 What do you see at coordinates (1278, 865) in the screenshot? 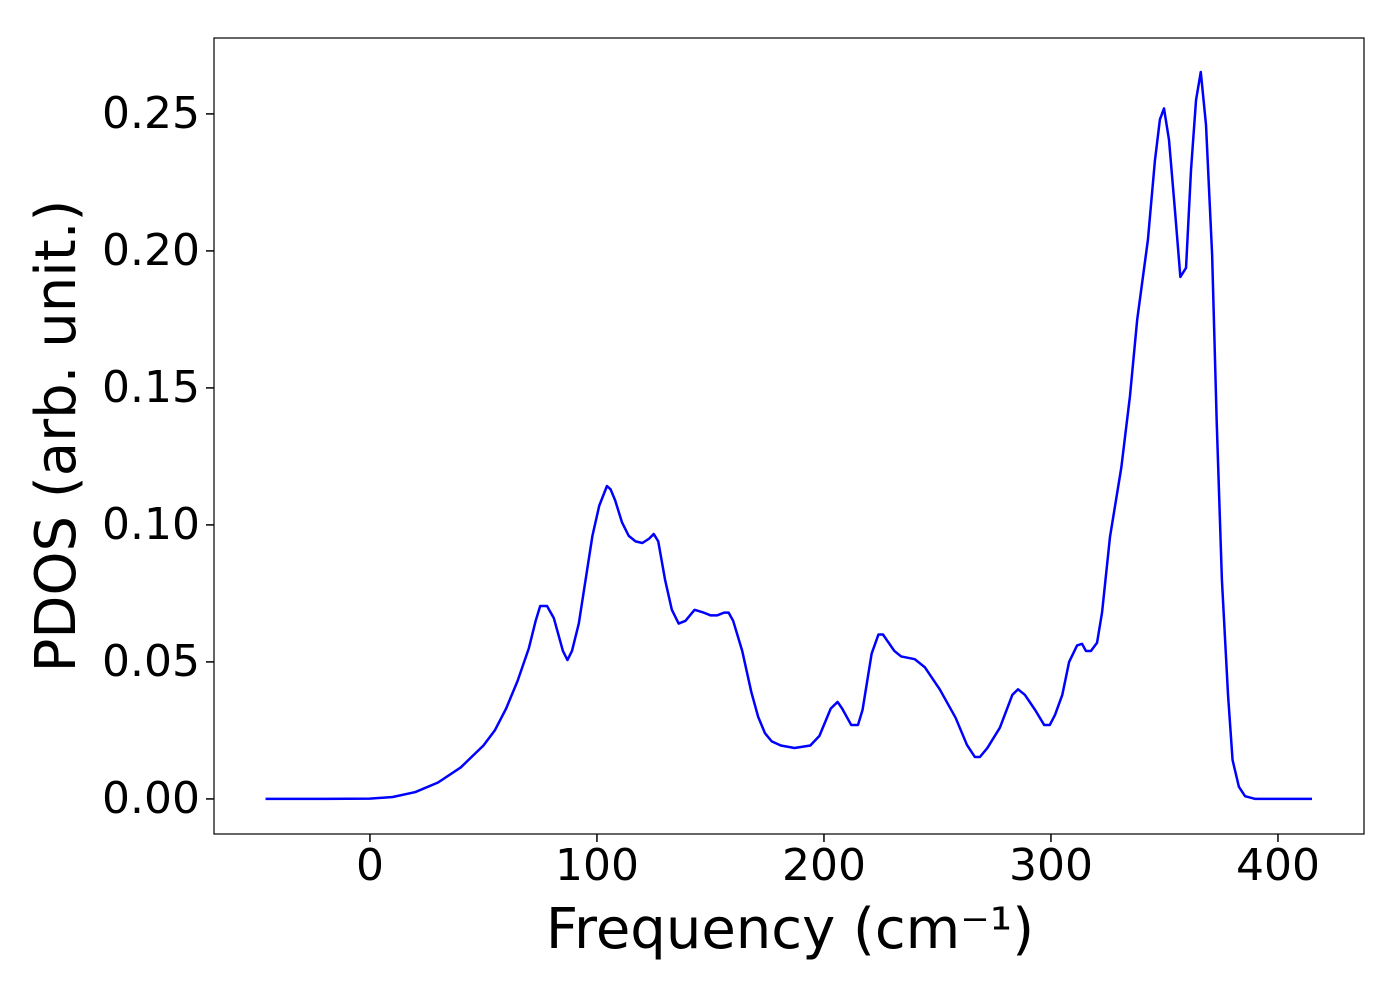
I see `x-tick-label: 400` at bounding box center [1278, 865].